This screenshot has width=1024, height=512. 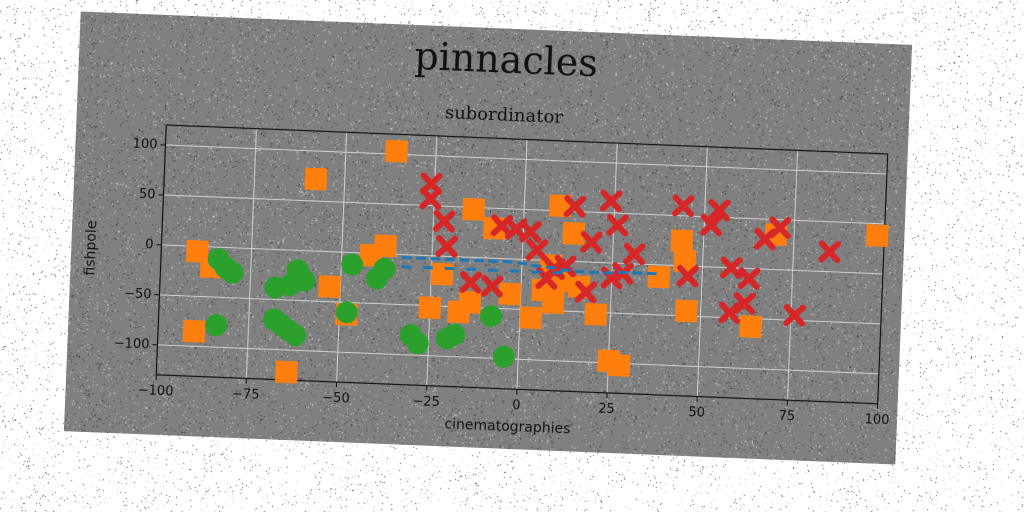 I want to click on x-axis-label: cinematographies, so click(x=507, y=426).